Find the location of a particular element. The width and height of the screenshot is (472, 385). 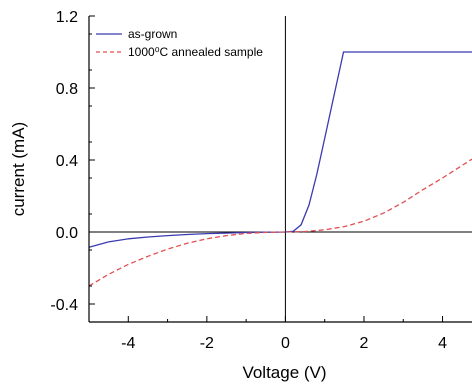

y-tick-label: 0.4 is located at coordinates (67, 161).